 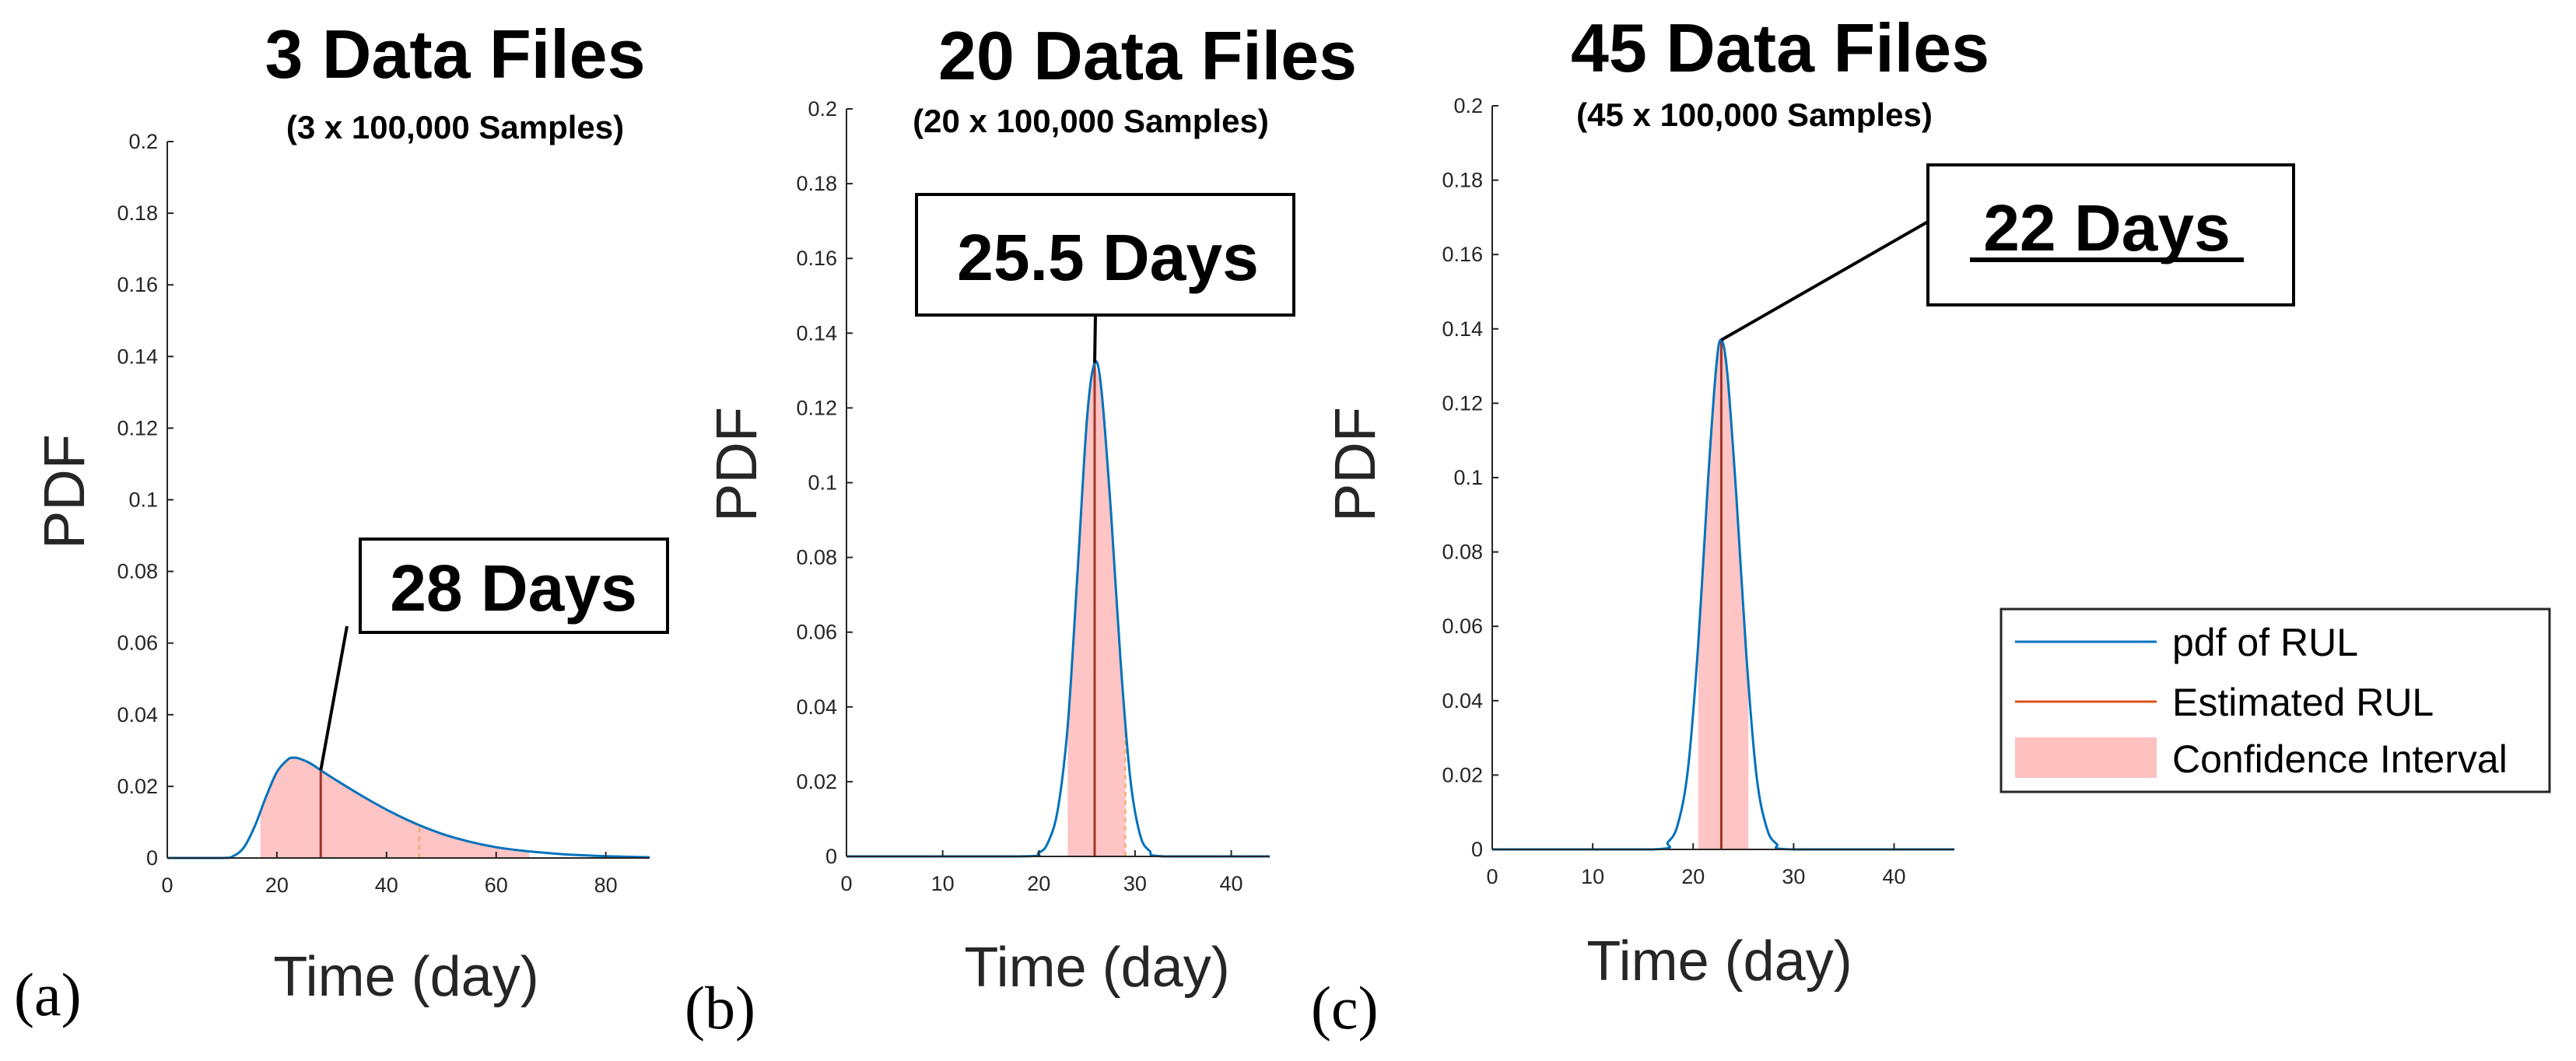 What do you see at coordinates (736, 464) in the screenshot?
I see `panel-b-ylabel: PDF` at bounding box center [736, 464].